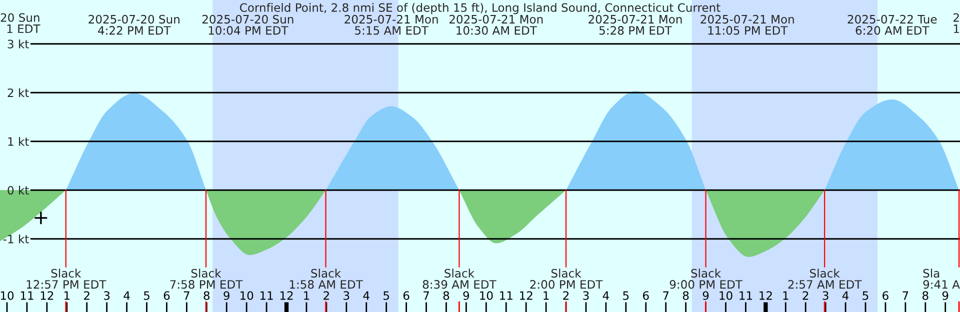  I want to click on x2-tick-label: 2025-07-21 Mon 11:05 PM EDT, so click(747, 24).